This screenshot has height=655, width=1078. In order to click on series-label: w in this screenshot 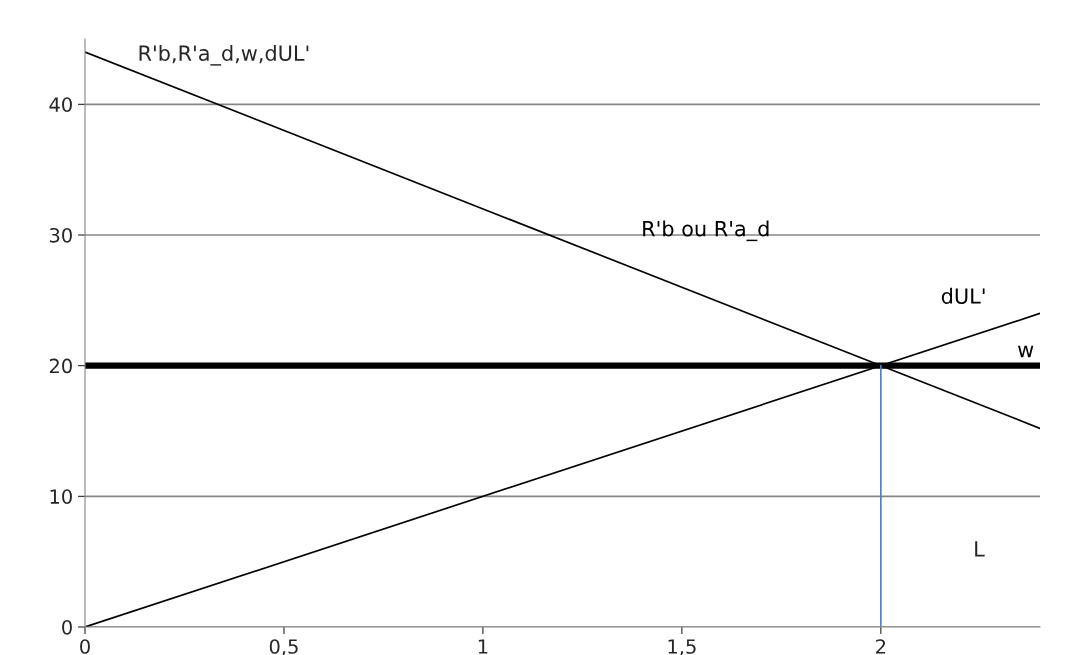, I will do `click(1026, 351)`.